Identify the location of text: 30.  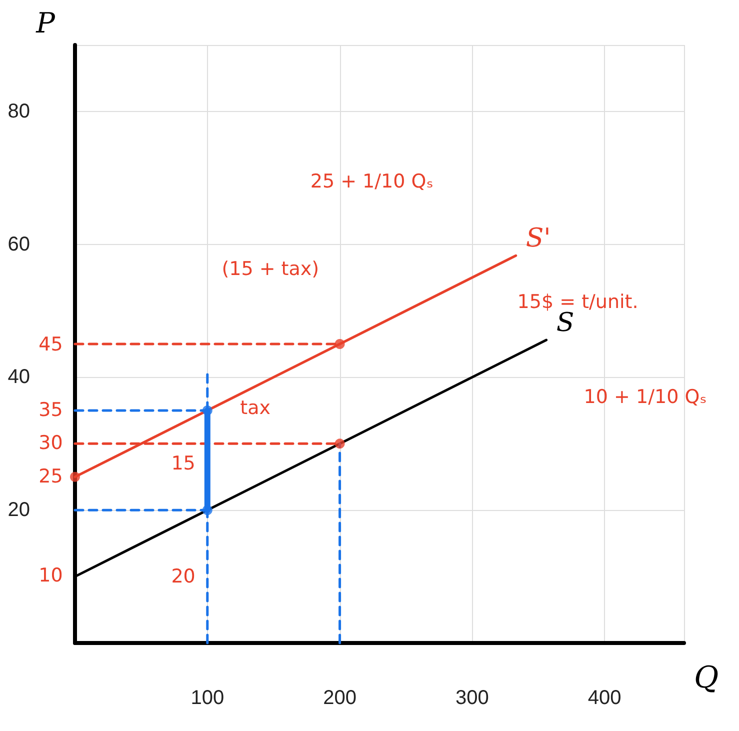
(50, 443).